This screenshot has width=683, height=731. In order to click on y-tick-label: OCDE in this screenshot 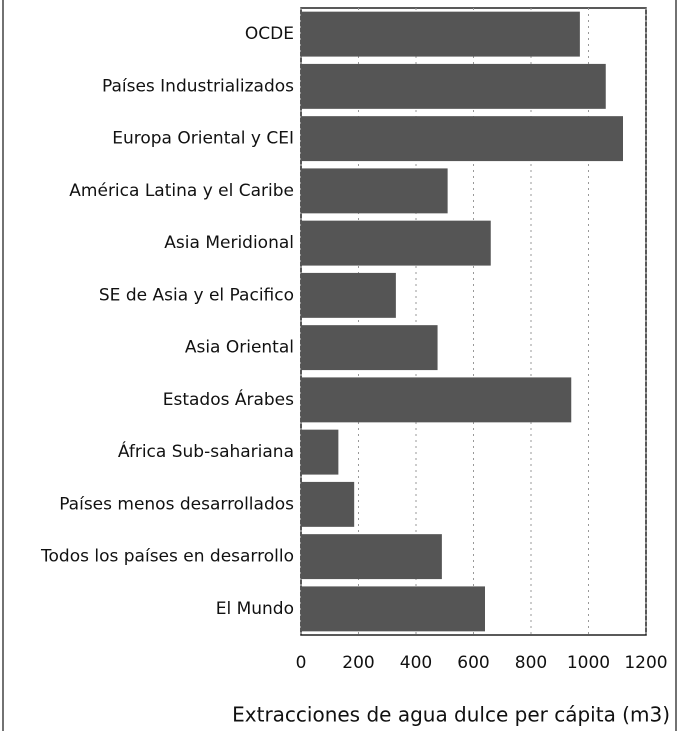, I will do `click(269, 34)`.